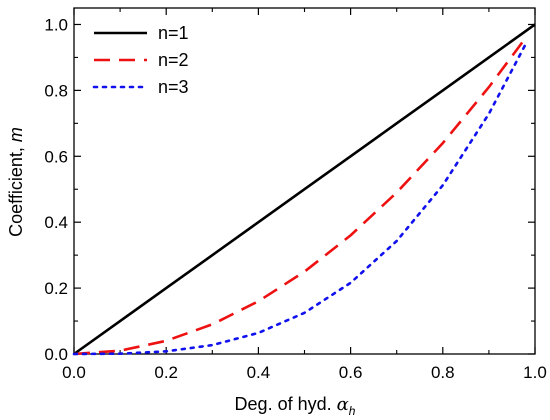 The width and height of the screenshot is (550, 420). I want to click on x-axis-title-subscript: h, so click(352, 411).